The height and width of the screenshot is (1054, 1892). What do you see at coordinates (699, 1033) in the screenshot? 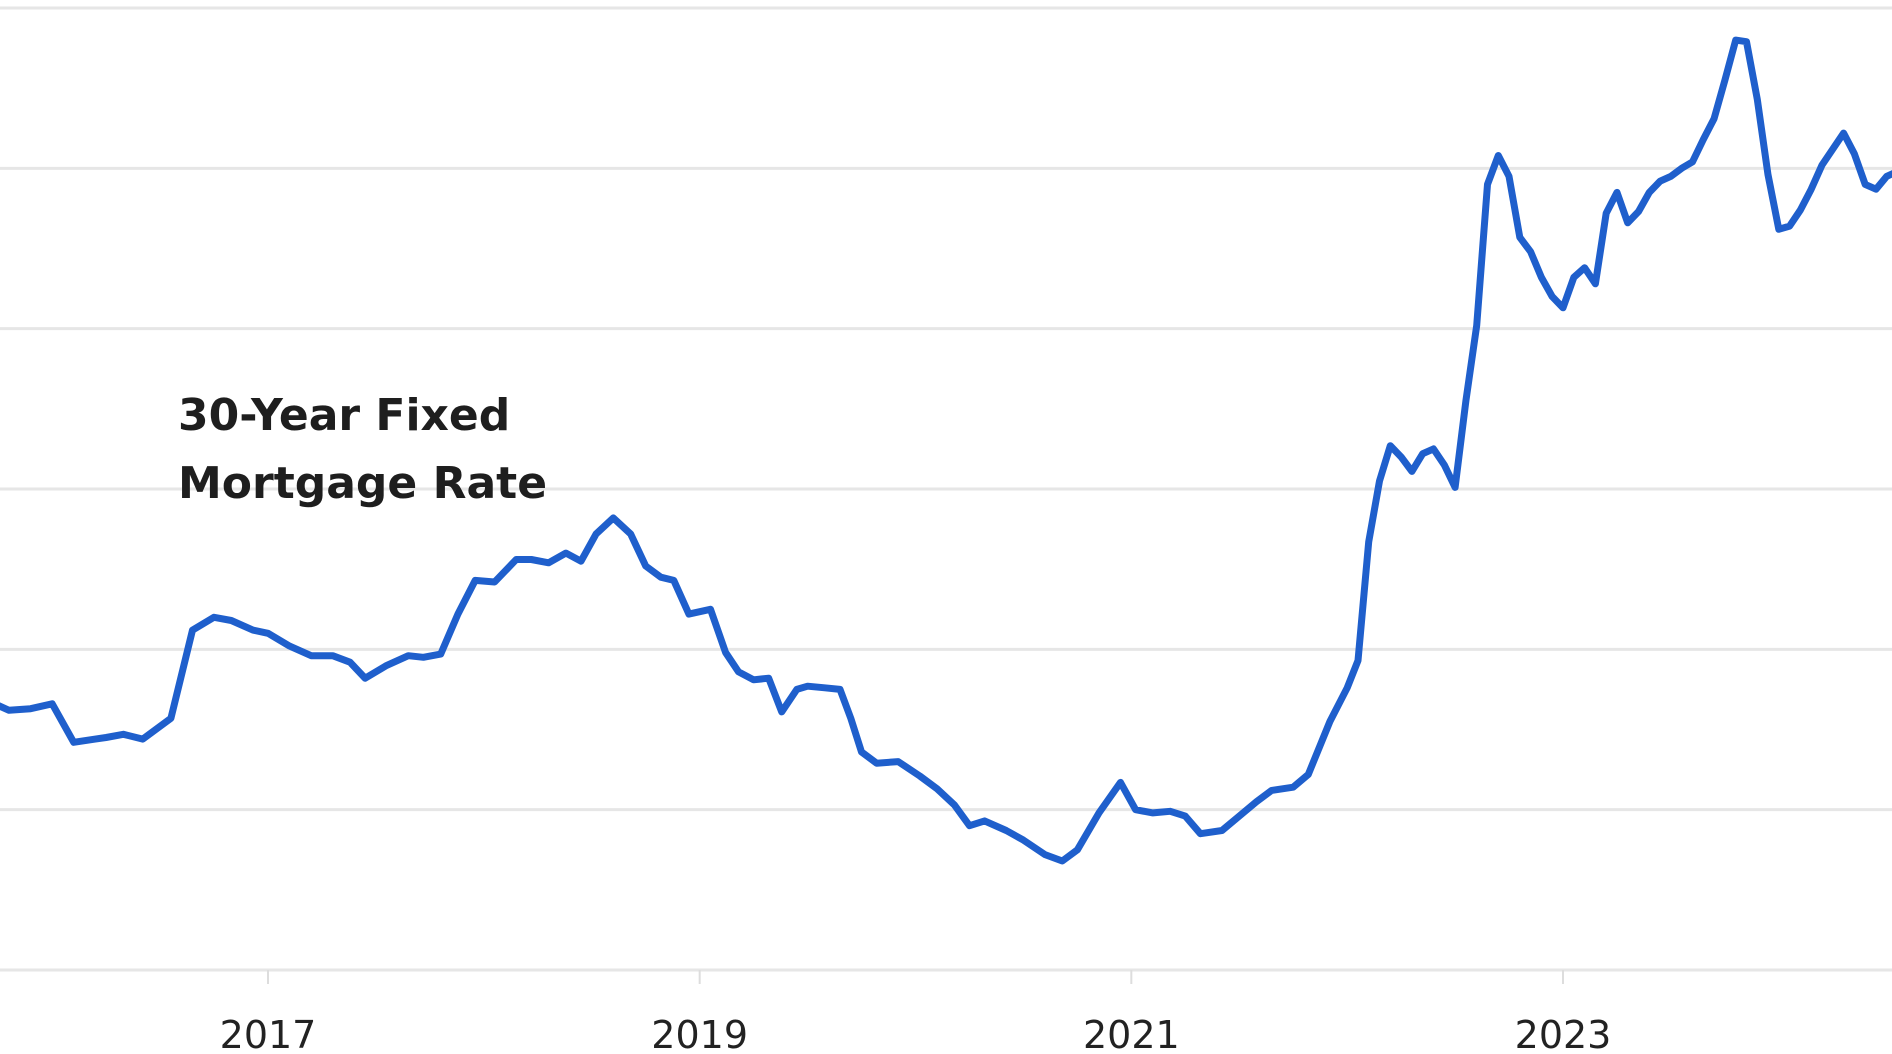
I see `x-tick-label: 2019` at bounding box center [699, 1033].